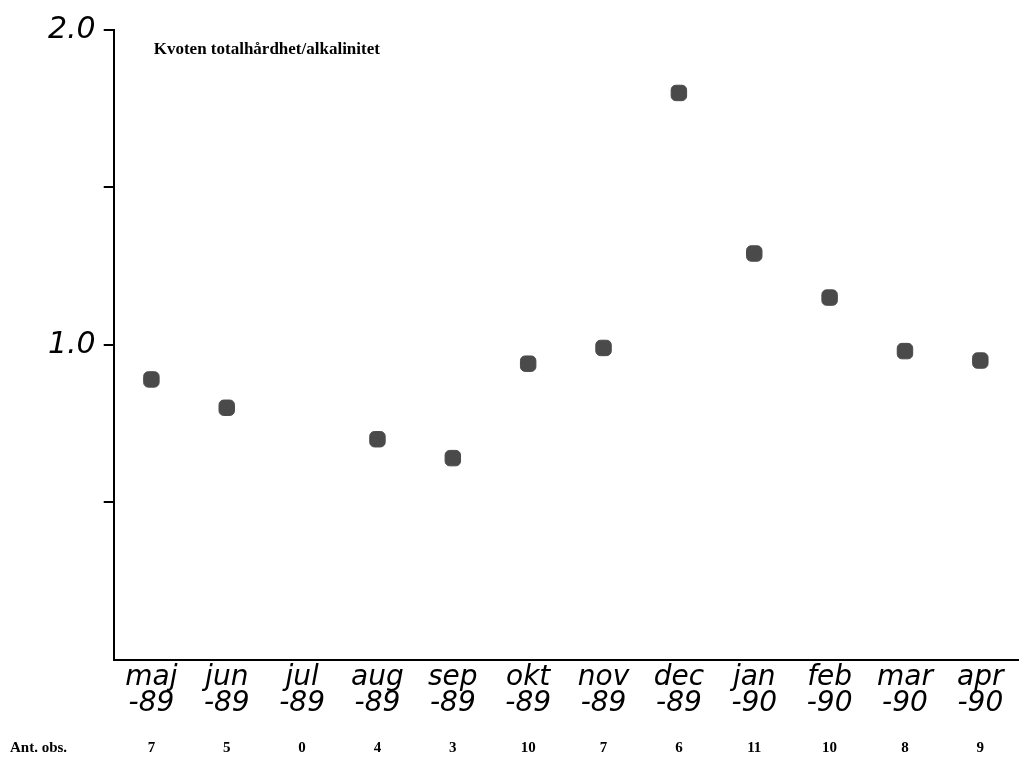 This screenshot has width=1028, height=762. Describe the element at coordinates (377, 688) in the screenshot. I see `x-tick-label: aug -89` at that location.